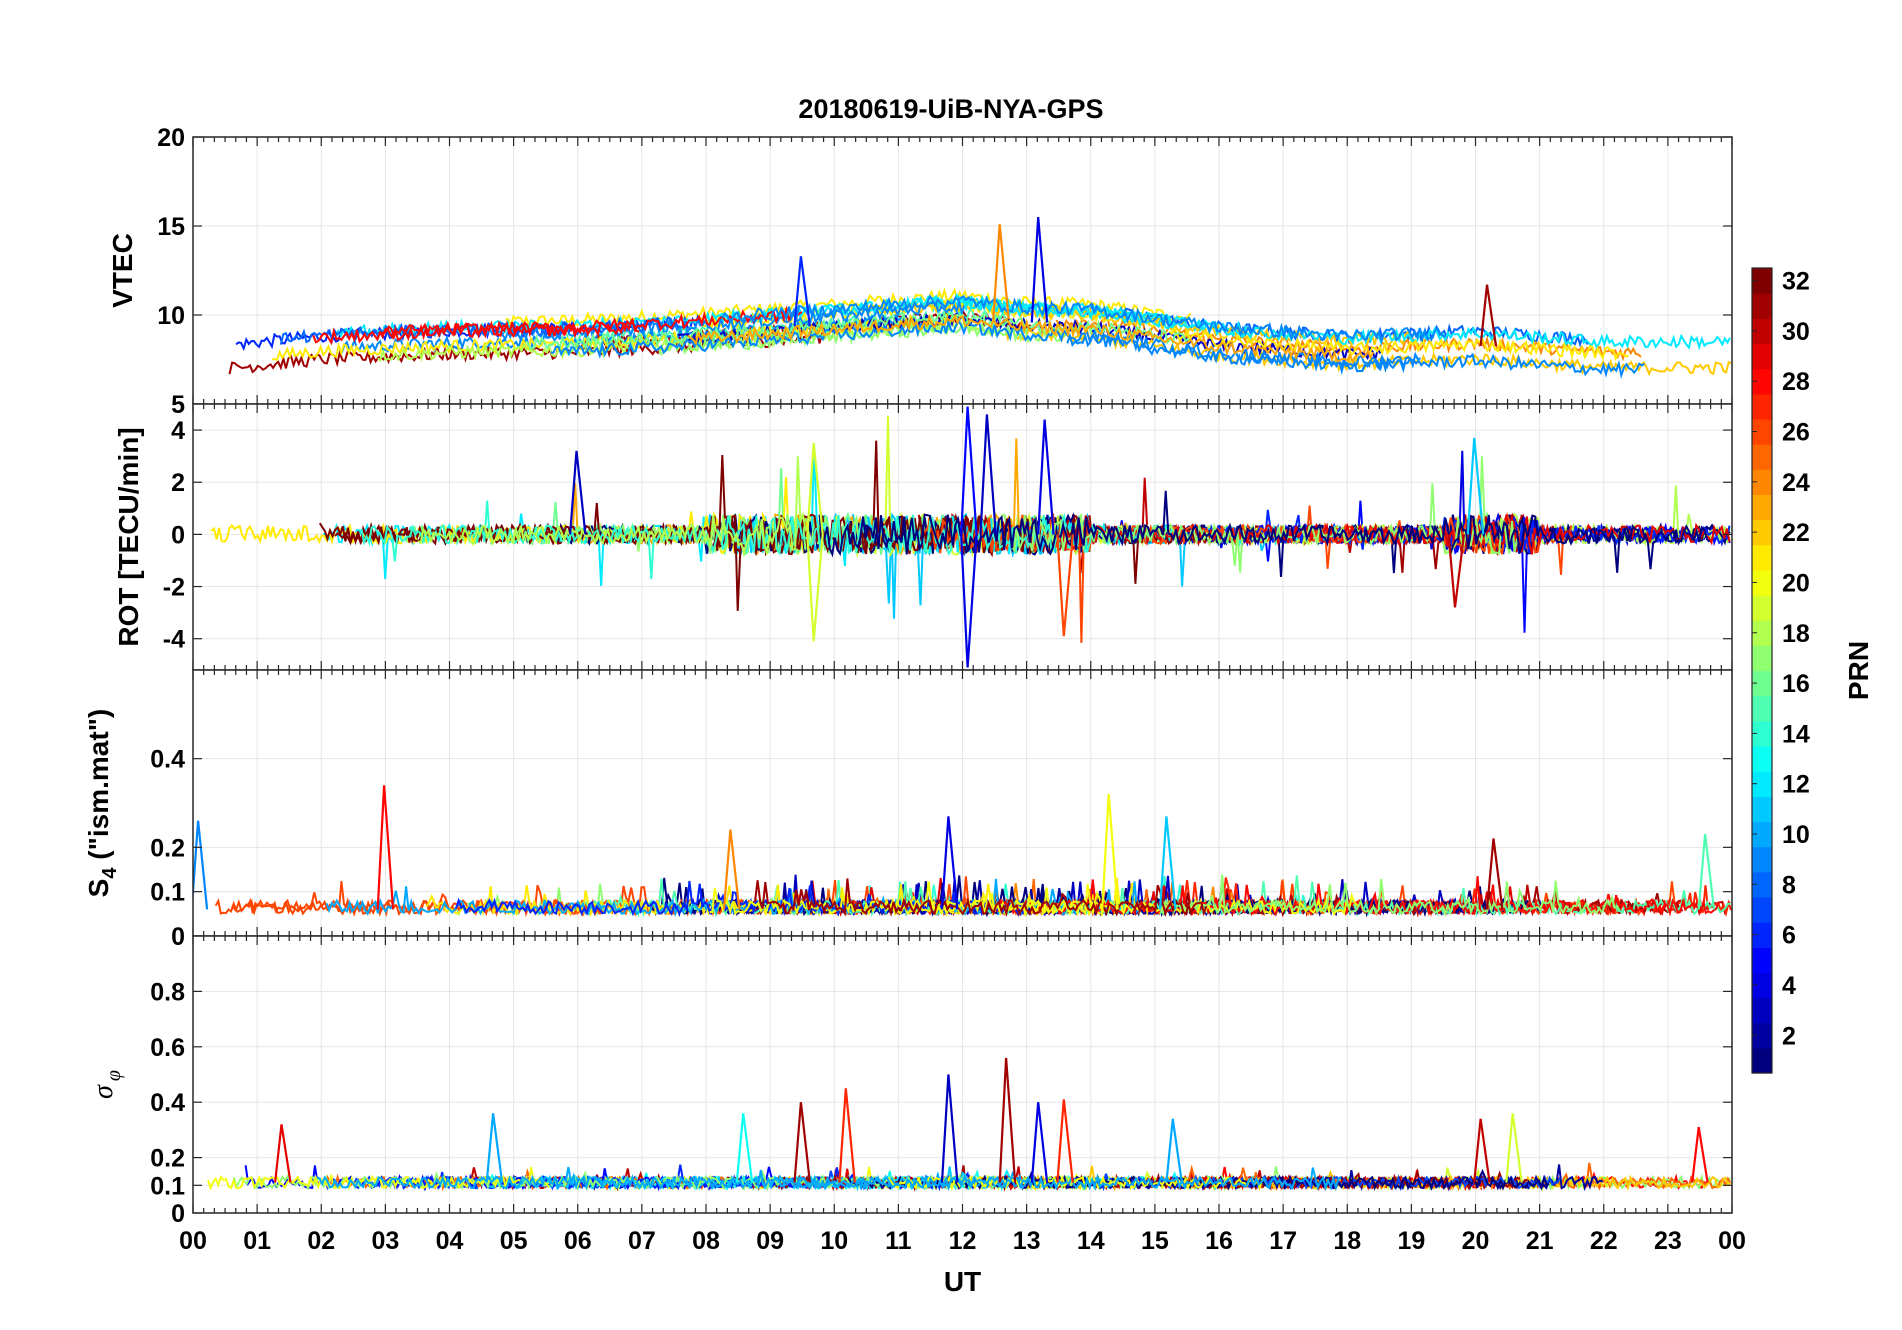 The width and height of the screenshot is (1902, 1330). I want to click on y-tick-label: 0.8, so click(167, 992).